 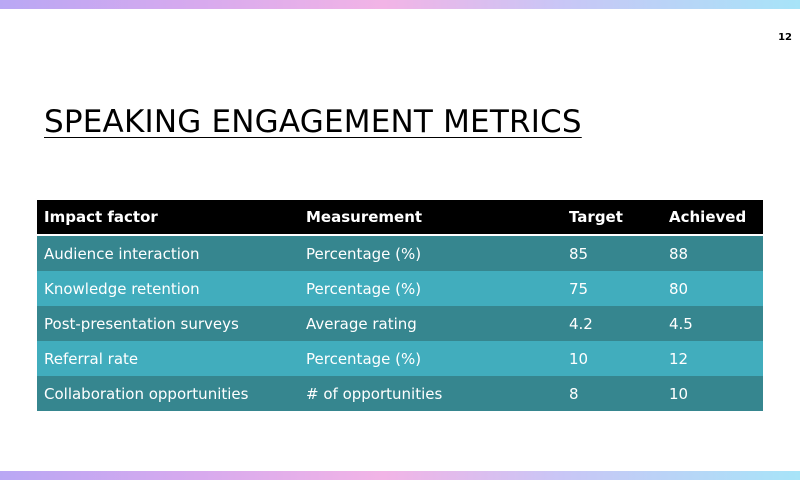 I want to click on cell-achieved: 12, so click(x=679, y=358).